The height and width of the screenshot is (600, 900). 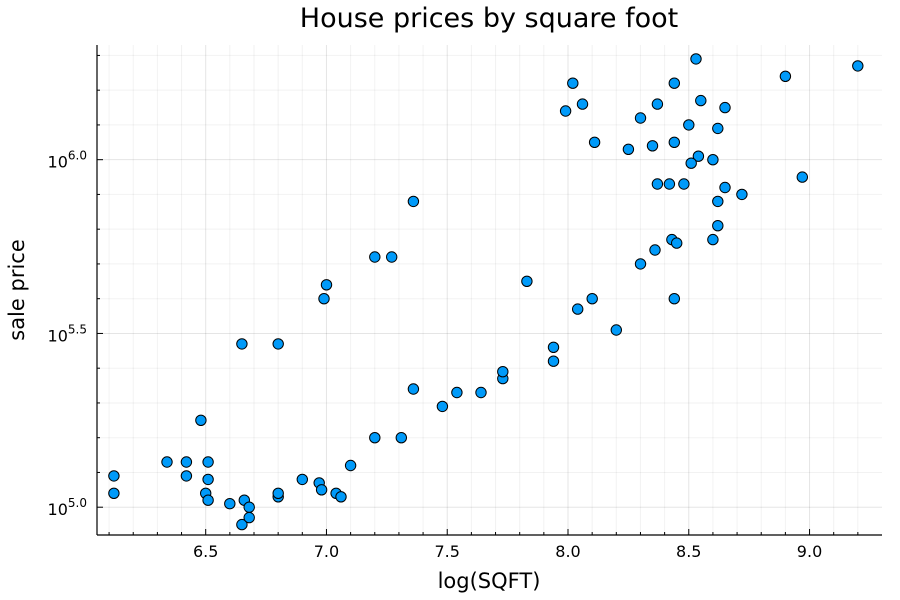 I want to click on chart-title: House prices by square foot, so click(x=489, y=18).